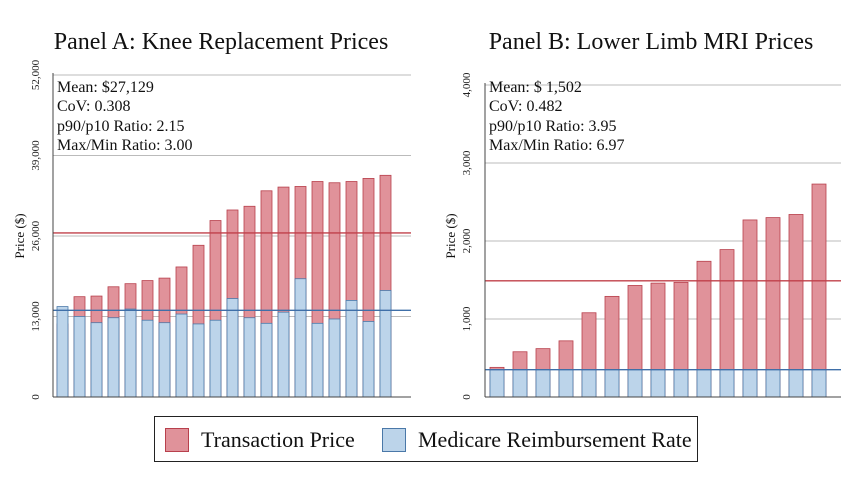 The image size is (855, 488). I want to click on panel-b-bar-transaction, so click(819, 290).